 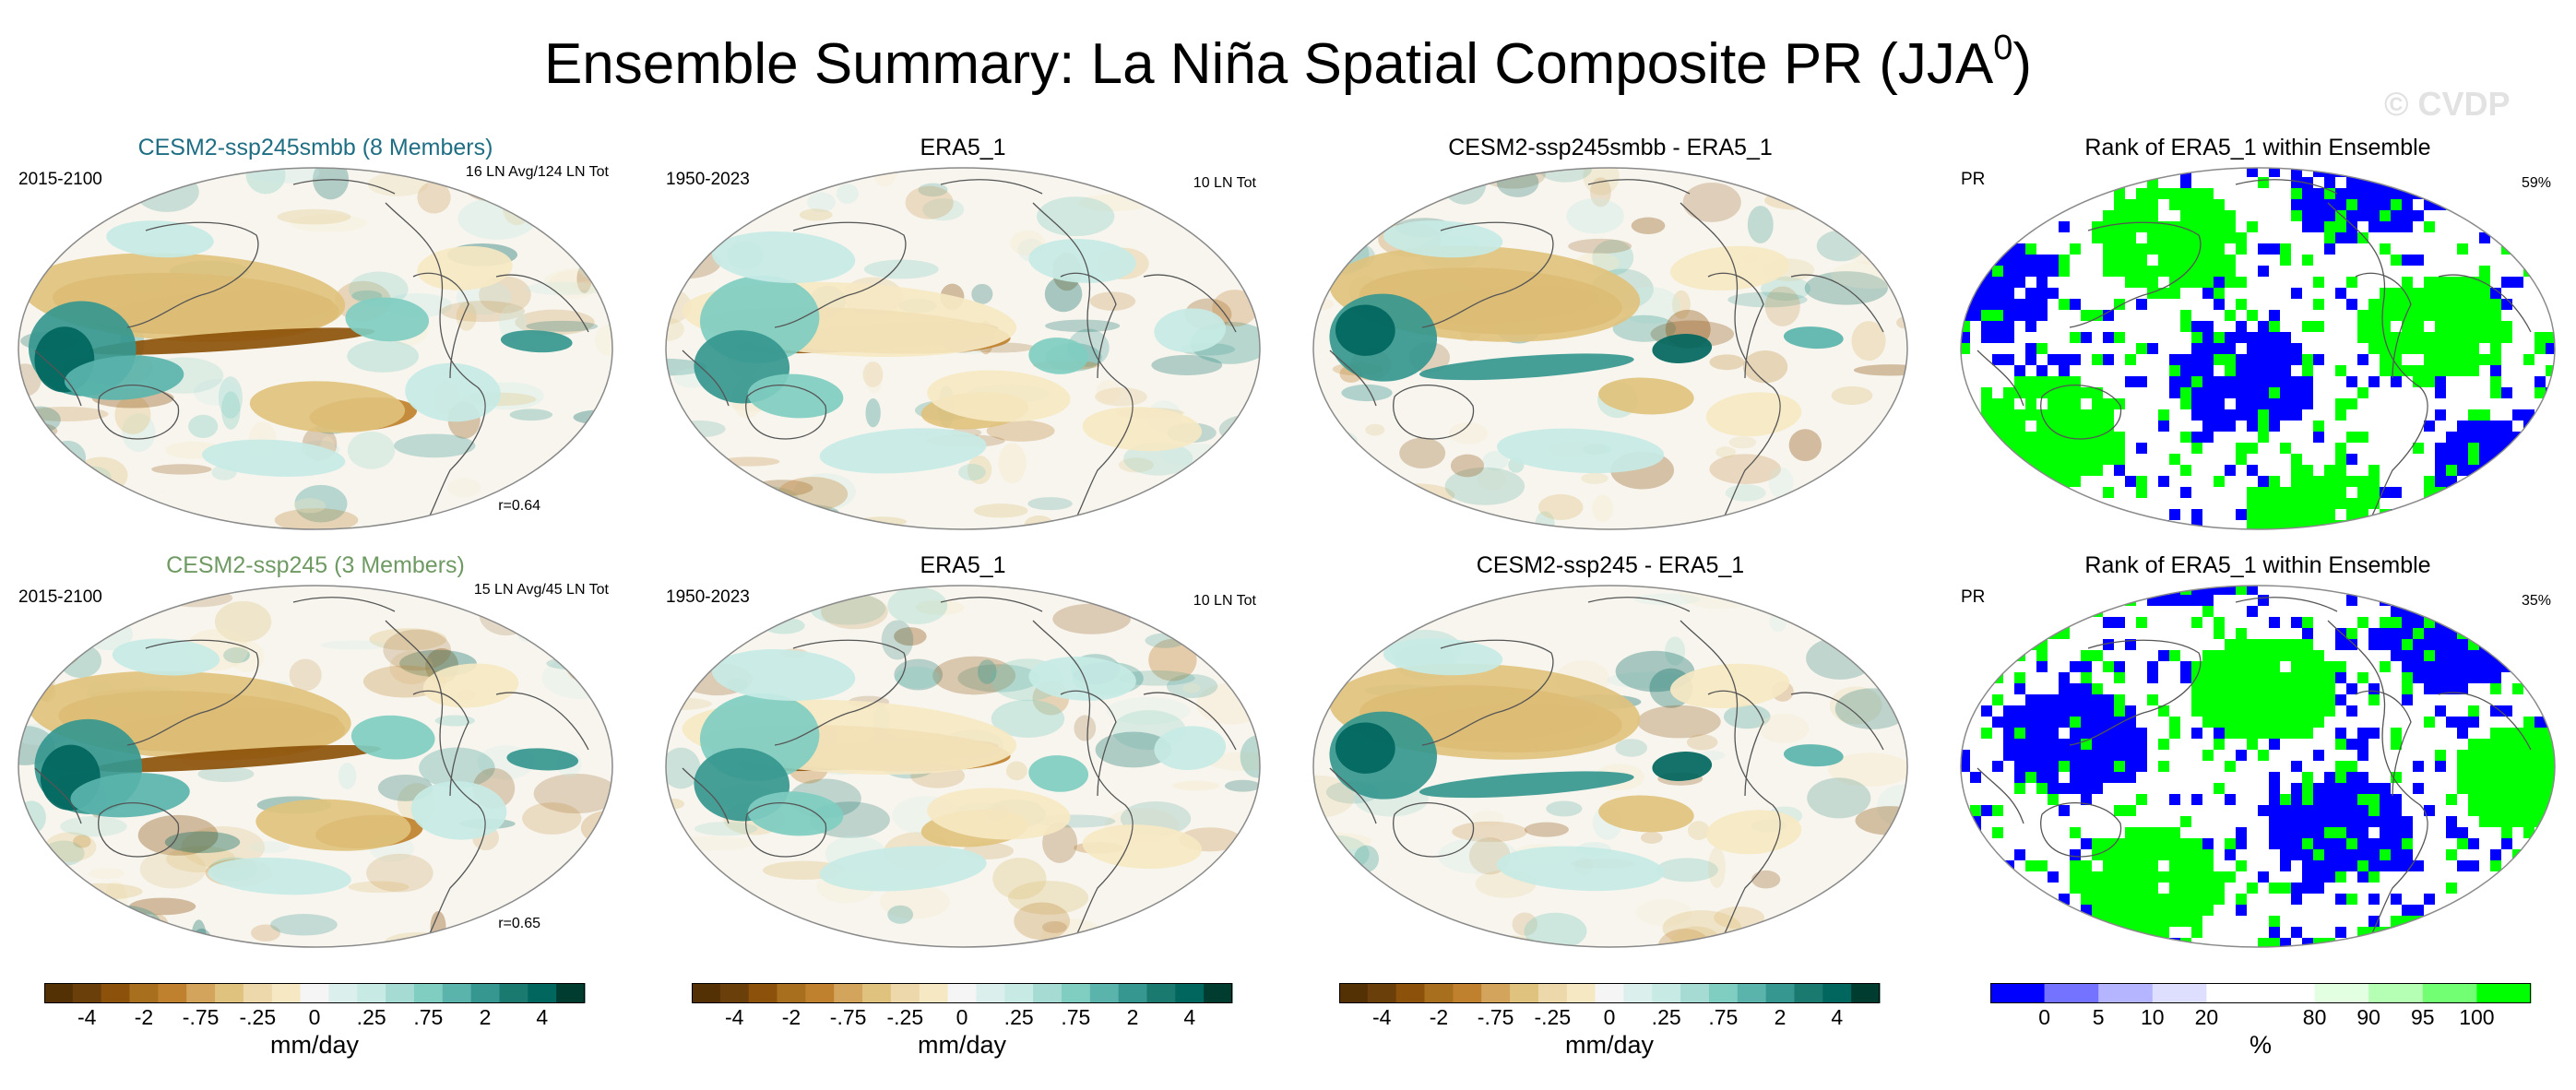 I want to click on colorbar-tick-label: -4, so click(x=1382, y=1017).